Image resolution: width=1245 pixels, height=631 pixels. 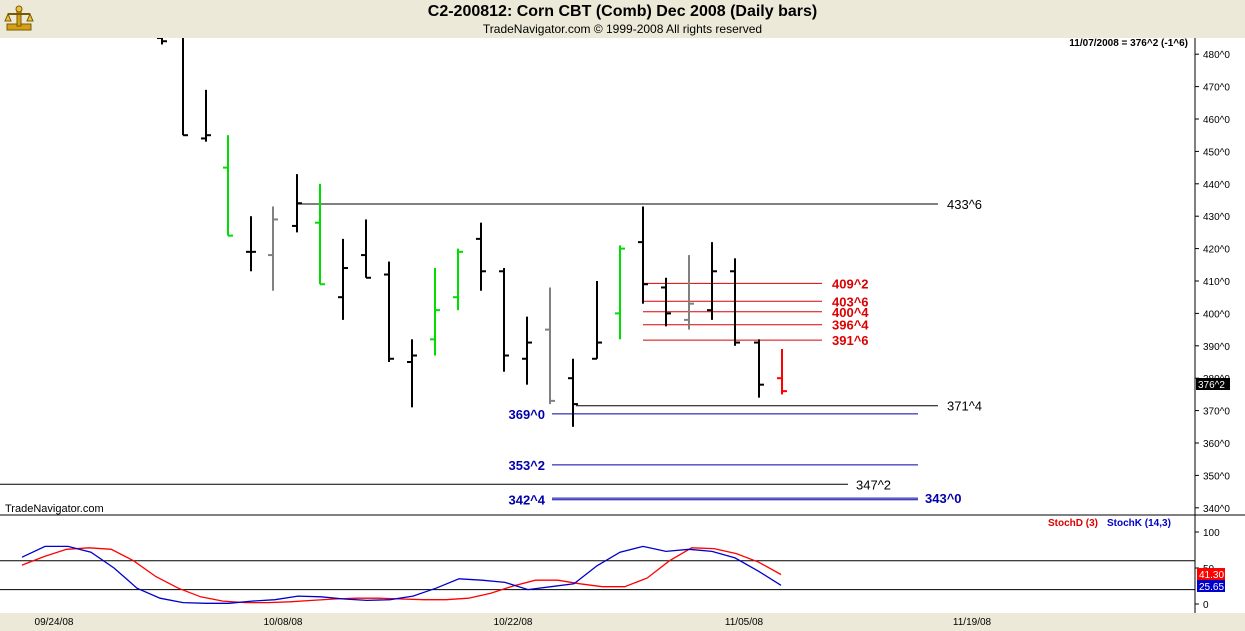 I want to click on date-axis, so click(x=622, y=622).